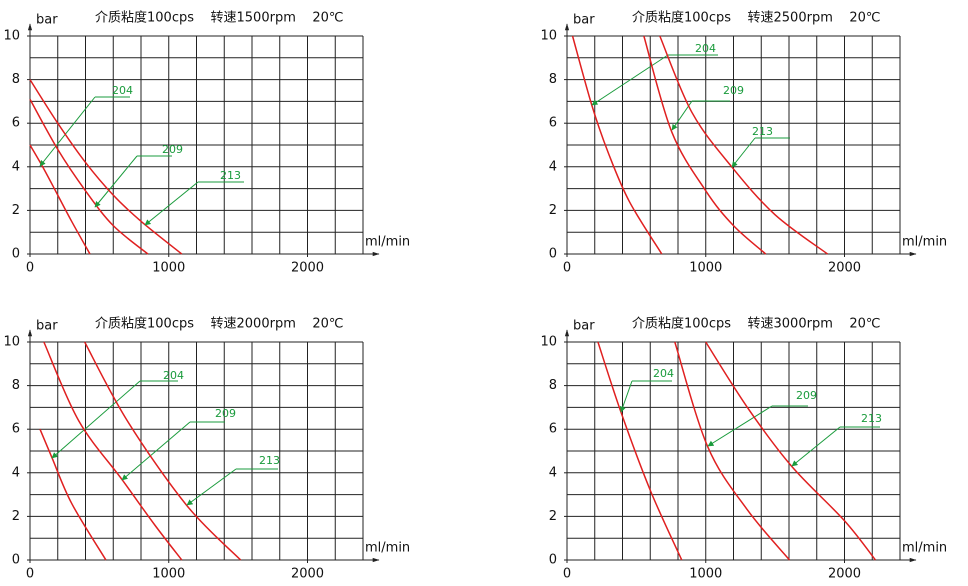 The image size is (968, 586). Describe the element at coordinates (756, 324) in the screenshot. I see `chart-title: 介质粘度100cps 转速3000rpm 20℃` at that location.